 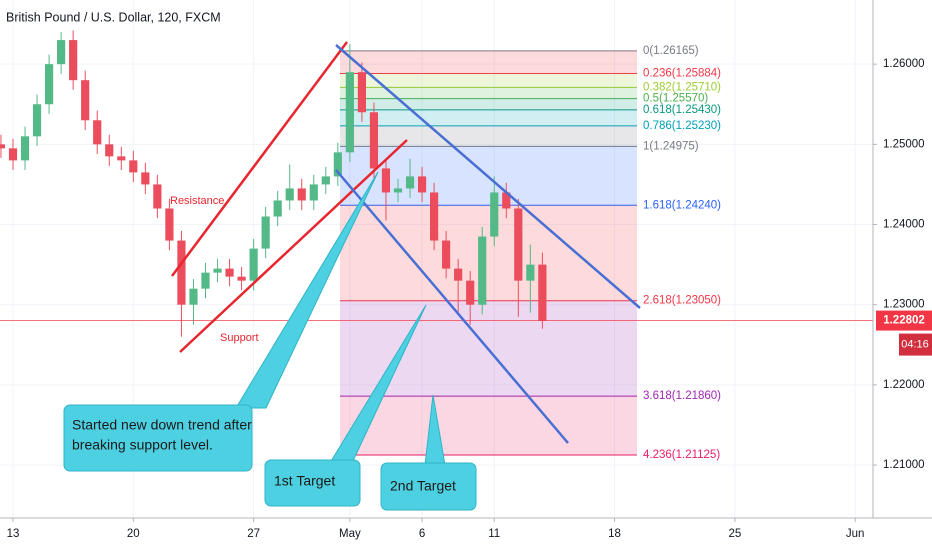 What do you see at coordinates (133, 534) in the screenshot?
I see `x-tick-label: 20` at bounding box center [133, 534].